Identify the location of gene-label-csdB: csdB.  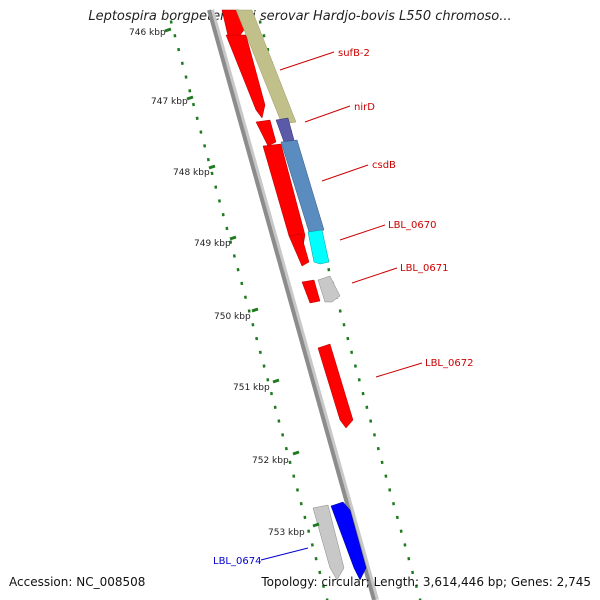
(384, 165).